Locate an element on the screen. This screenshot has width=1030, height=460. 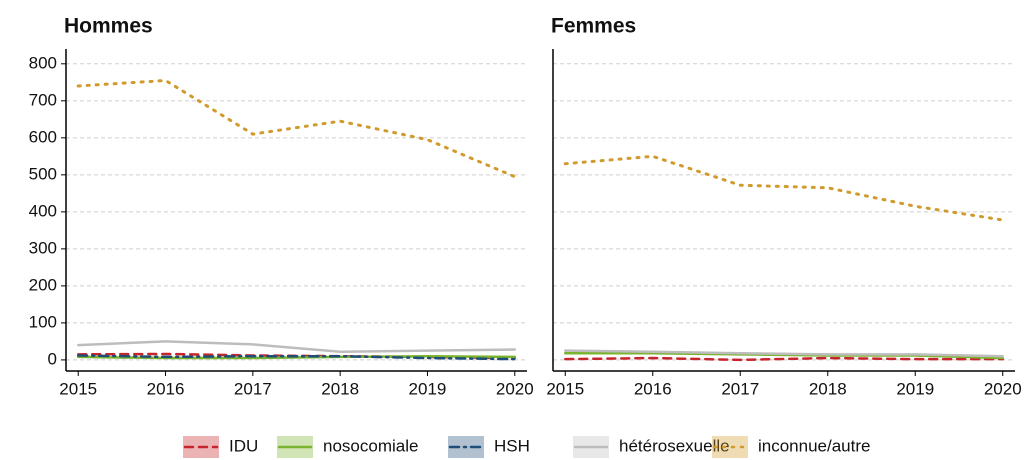
legend-label: hétérosexuelle is located at coordinates (674, 445).